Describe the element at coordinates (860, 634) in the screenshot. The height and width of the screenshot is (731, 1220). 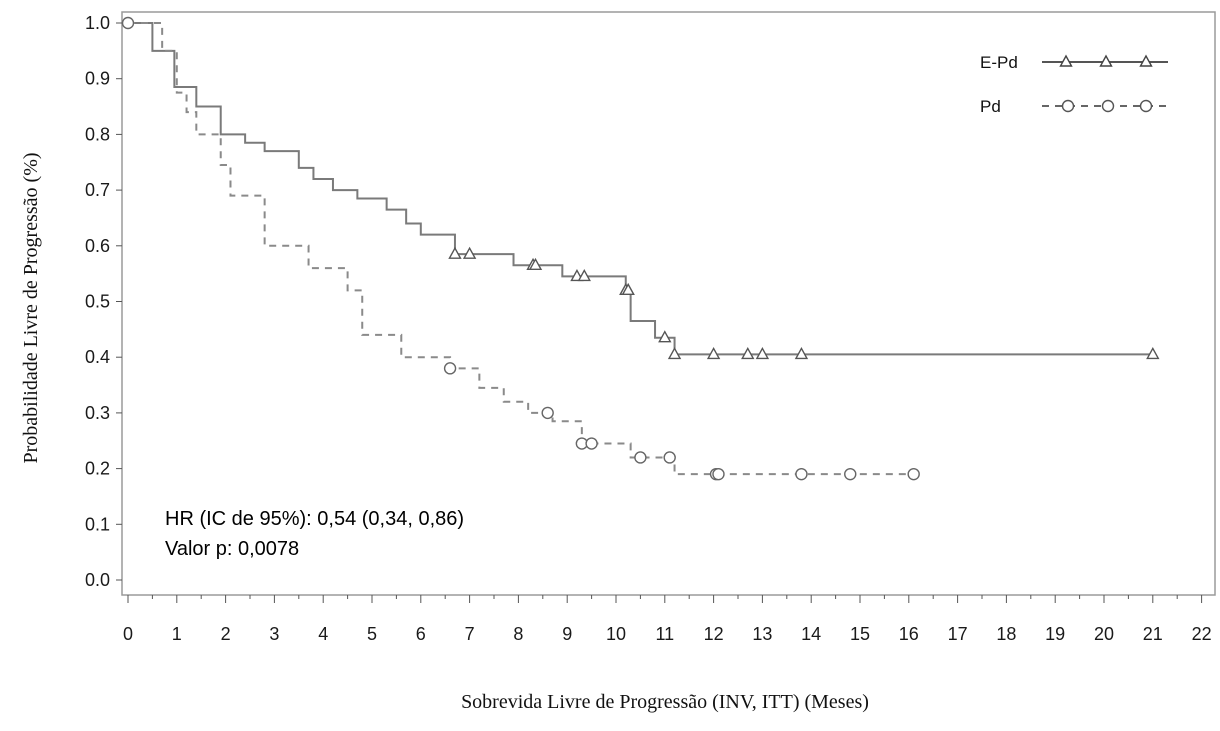
I see `x-tick-label: 15` at that location.